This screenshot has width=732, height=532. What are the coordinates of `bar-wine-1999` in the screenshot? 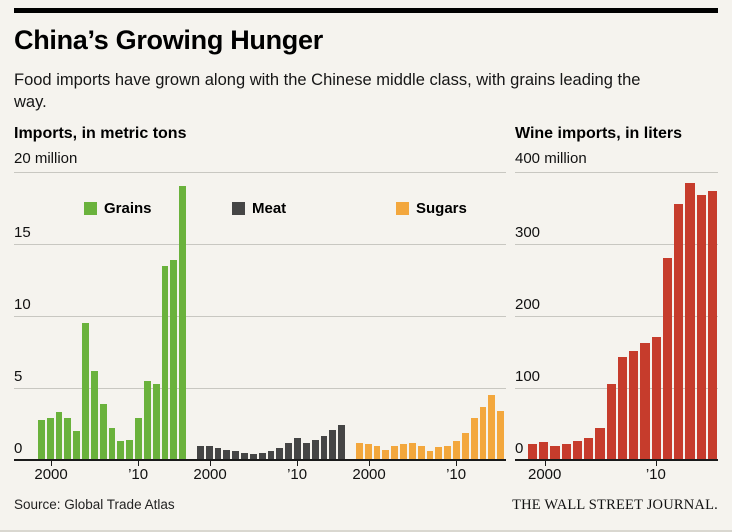 It's located at (533, 452).